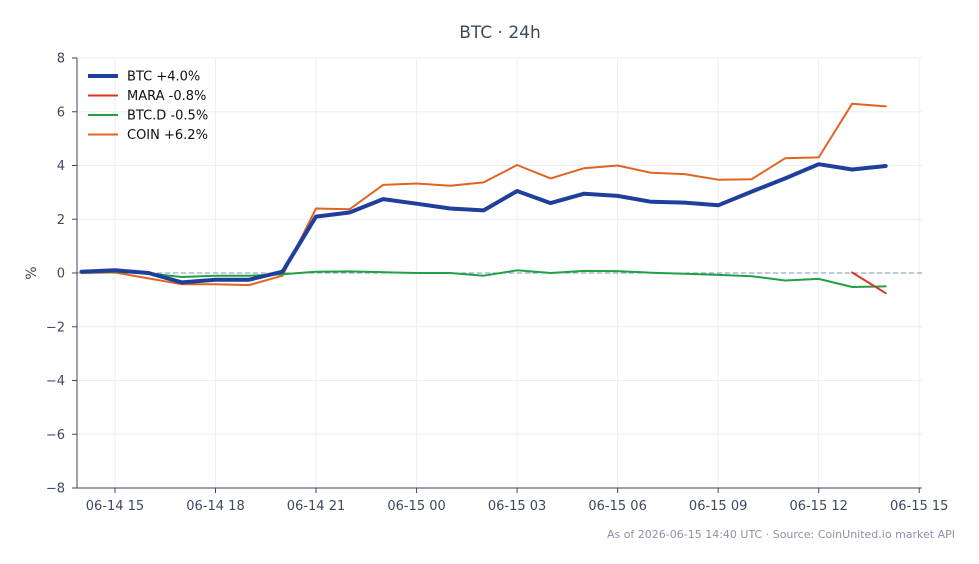  Describe the element at coordinates (316, 506) in the screenshot. I see `x-tick-label: 06-14 21` at that location.